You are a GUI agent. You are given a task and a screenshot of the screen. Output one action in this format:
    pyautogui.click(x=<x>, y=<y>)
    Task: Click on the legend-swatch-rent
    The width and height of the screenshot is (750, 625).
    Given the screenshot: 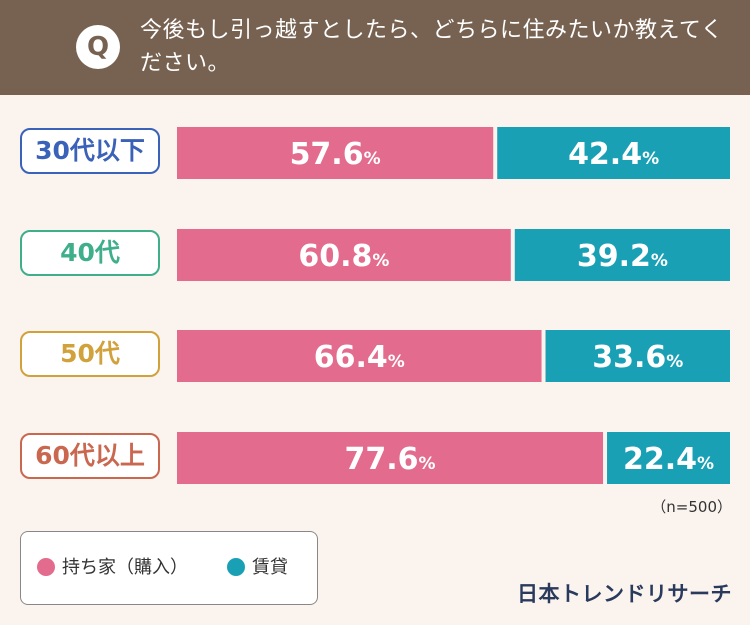 What is the action you would take?
    pyautogui.click(x=236, y=567)
    